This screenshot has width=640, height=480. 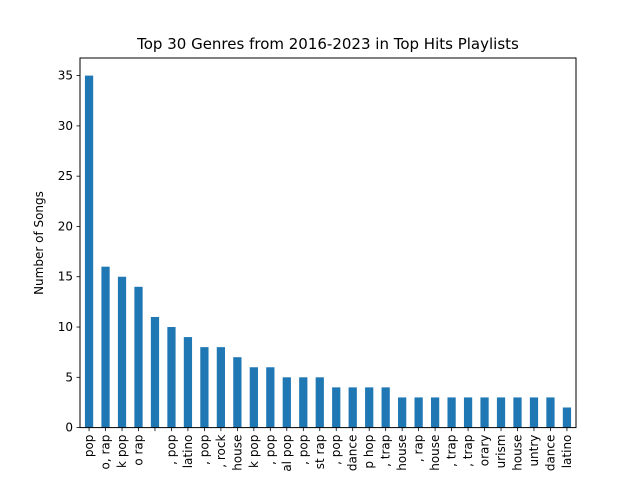 I want to click on x-tick-label-1: o, rap, so click(x=106, y=452).